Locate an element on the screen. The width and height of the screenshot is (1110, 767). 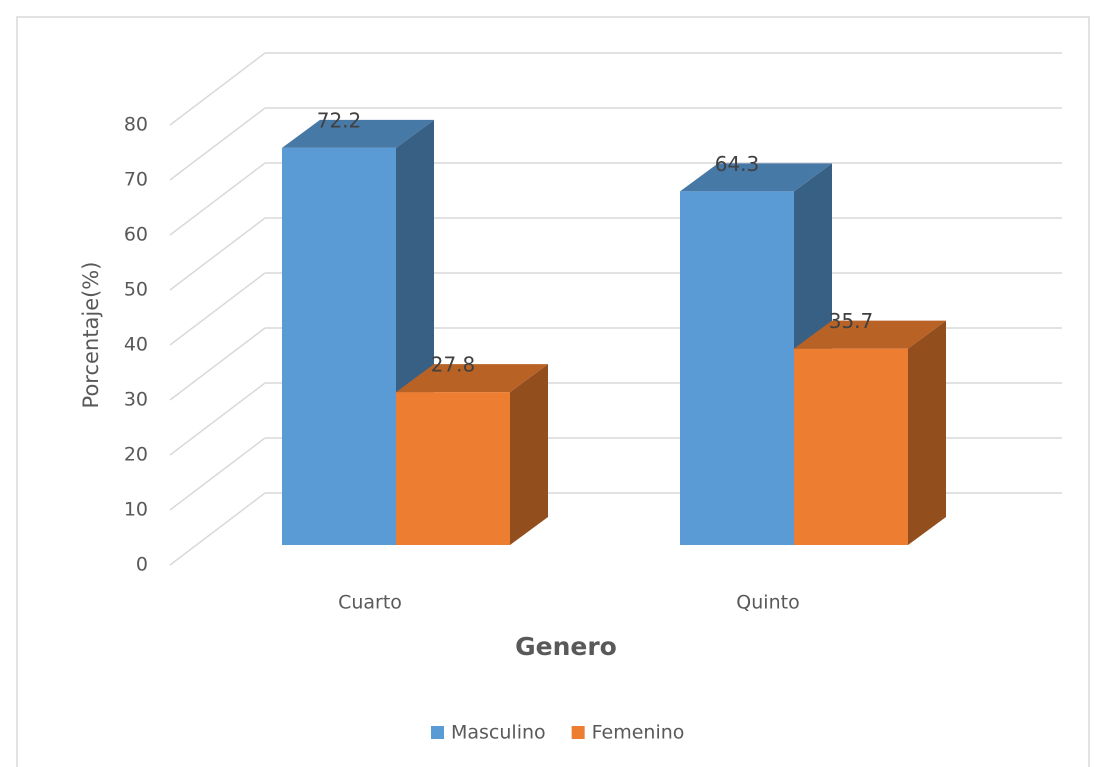
data-label: 64.3 is located at coordinates (737, 164).